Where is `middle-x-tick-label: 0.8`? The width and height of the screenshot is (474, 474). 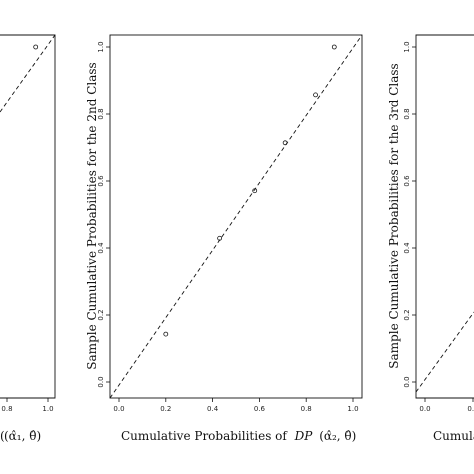 middle-x-tick-label: 0.8 is located at coordinates (306, 409).